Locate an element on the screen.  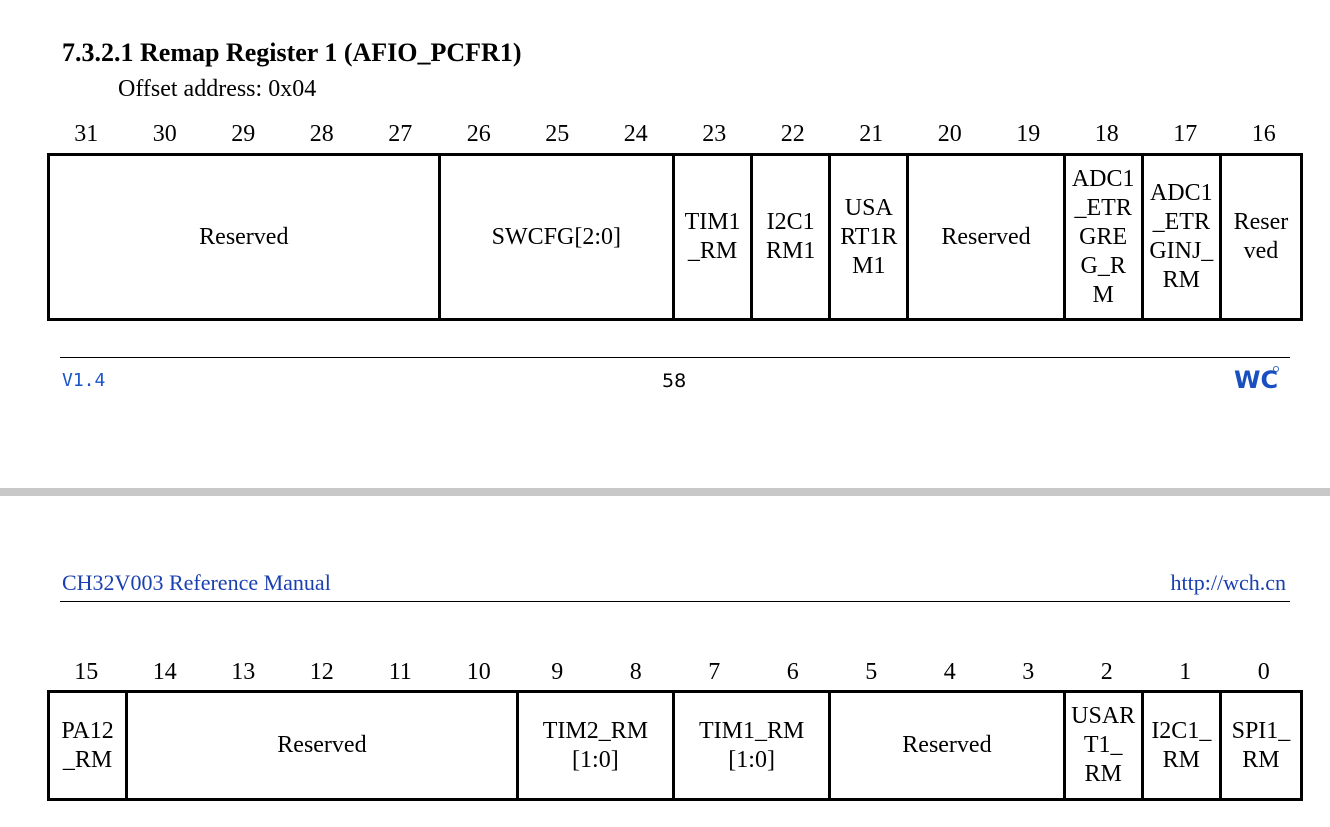
register-field: SPI1_ RM is located at coordinates (1261, 745).